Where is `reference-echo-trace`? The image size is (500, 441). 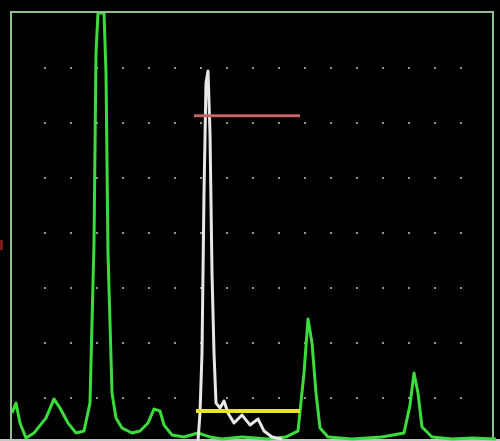
reference-echo-trace is located at coordinates (239, 255).